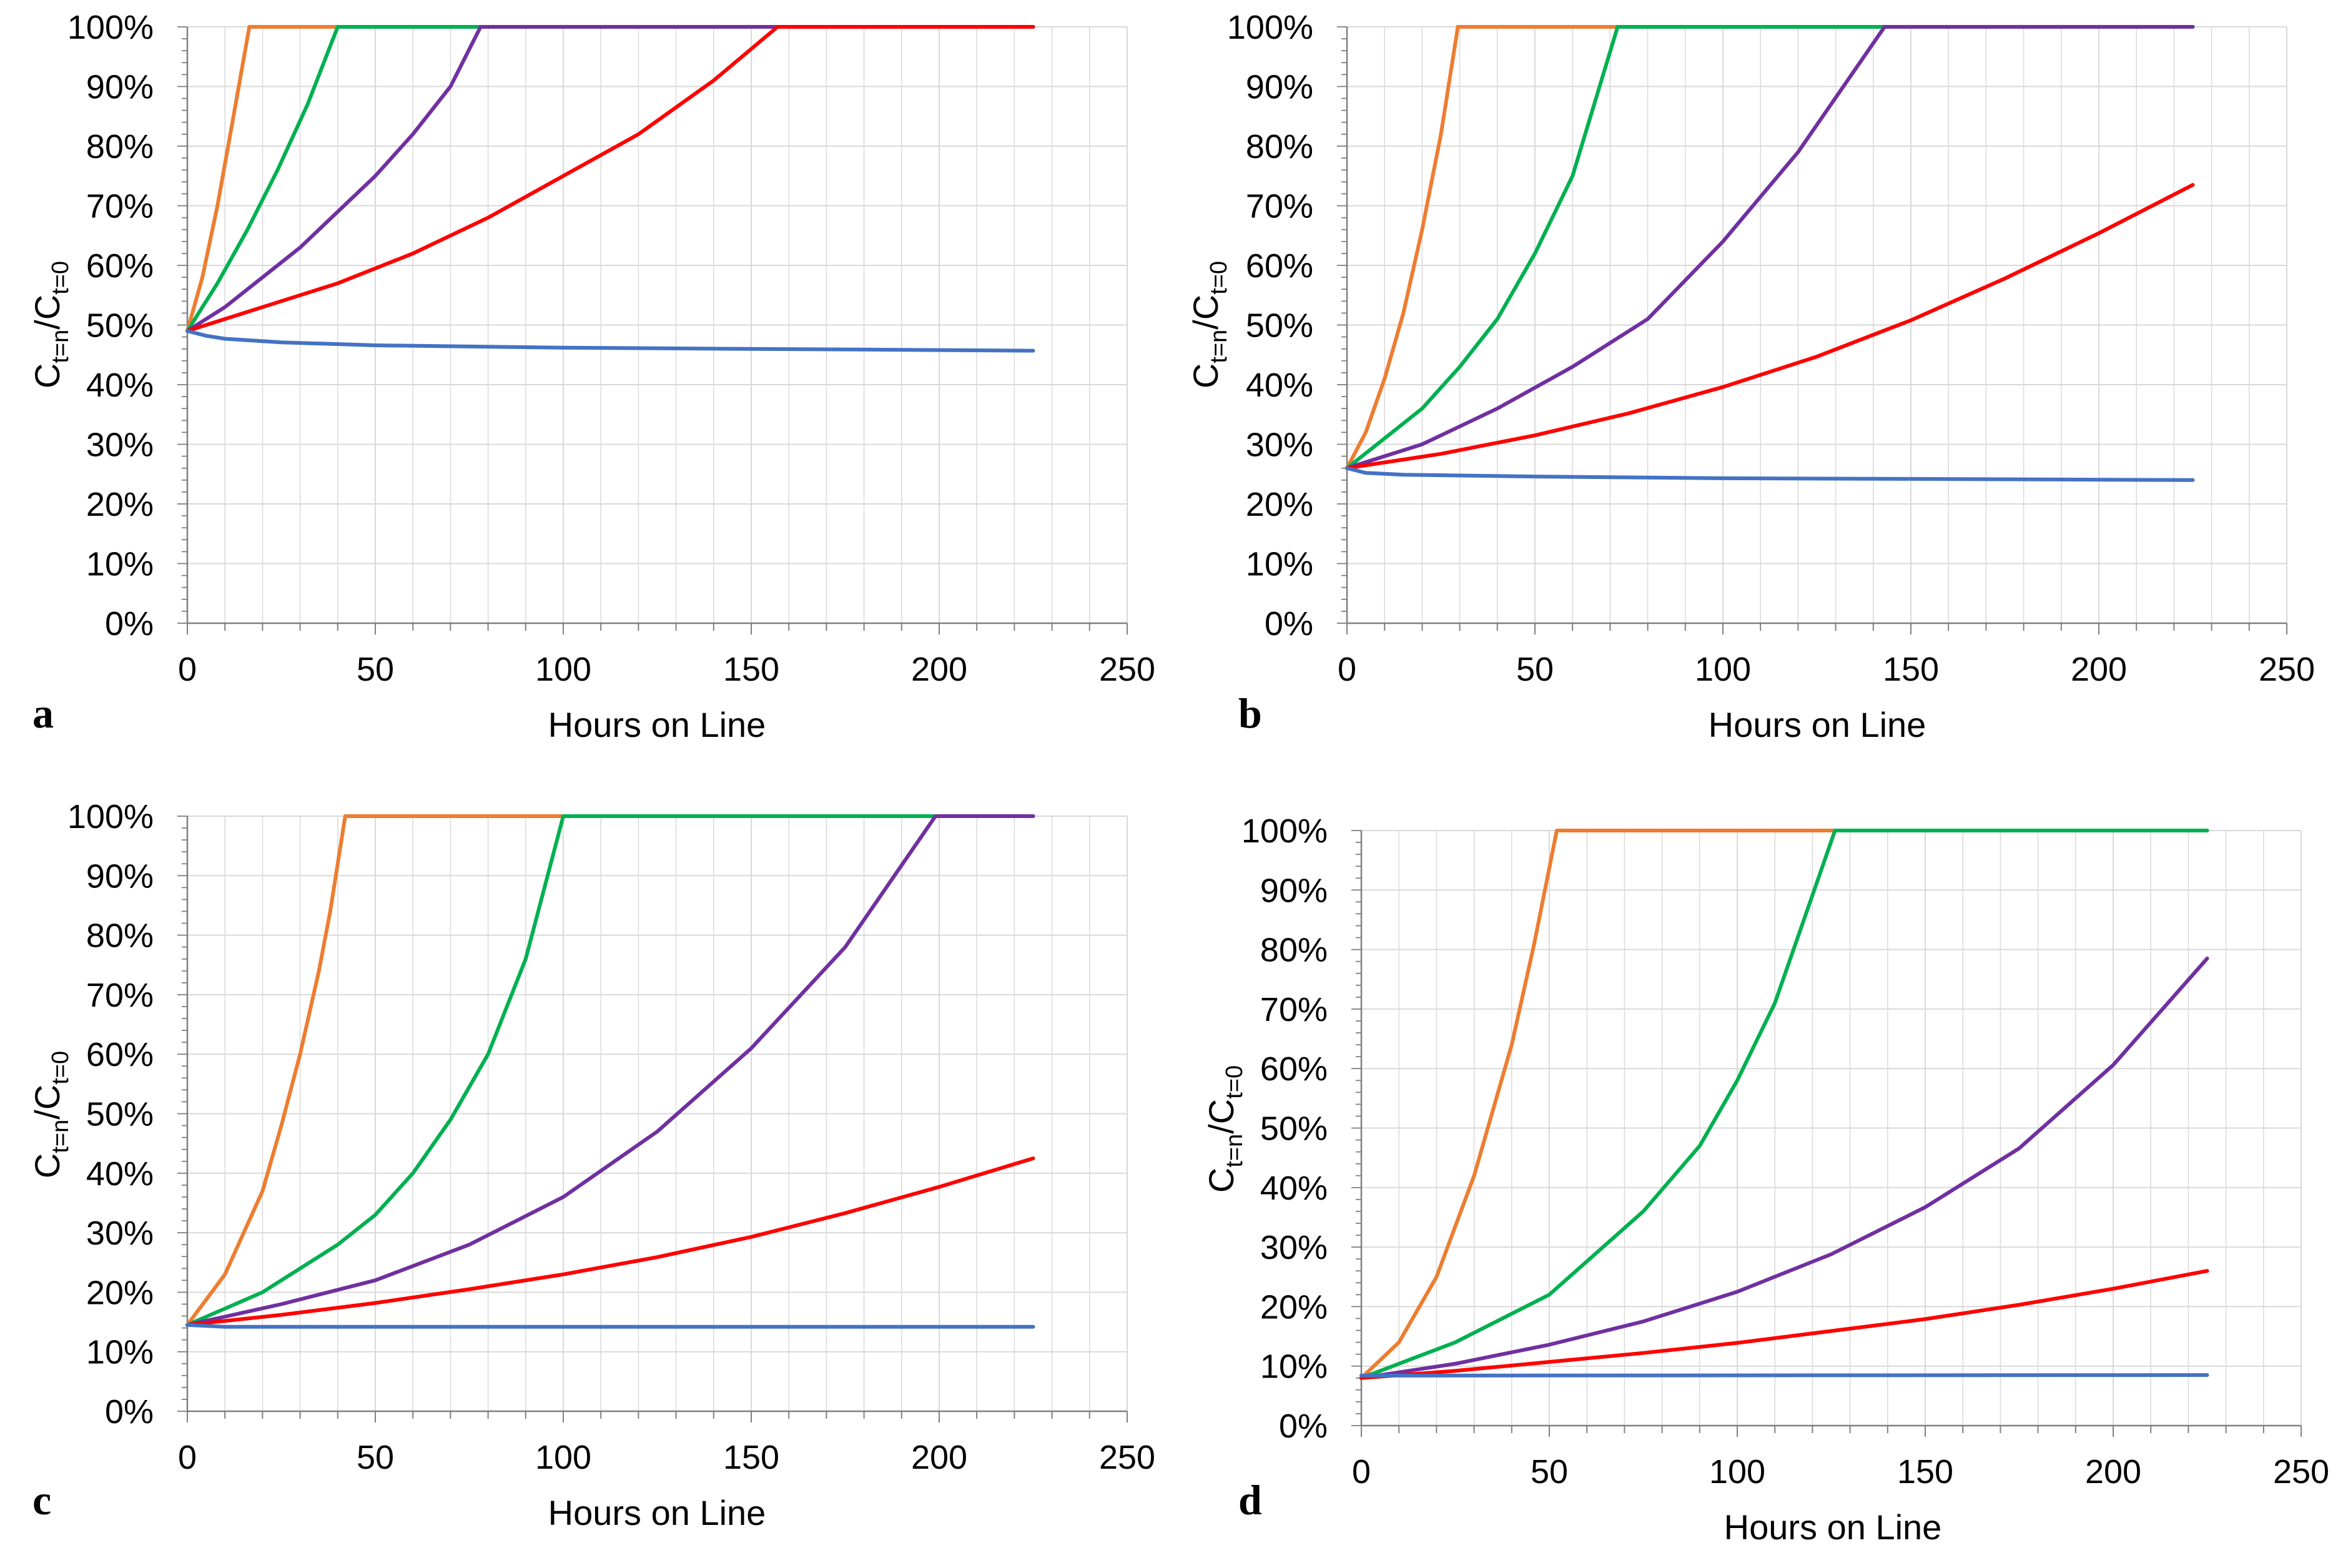 The image size is (2338, 1568). Describe the element at coordinates (187, 1458) in the screenshot. I see `x-tick-label: 0` at that location.